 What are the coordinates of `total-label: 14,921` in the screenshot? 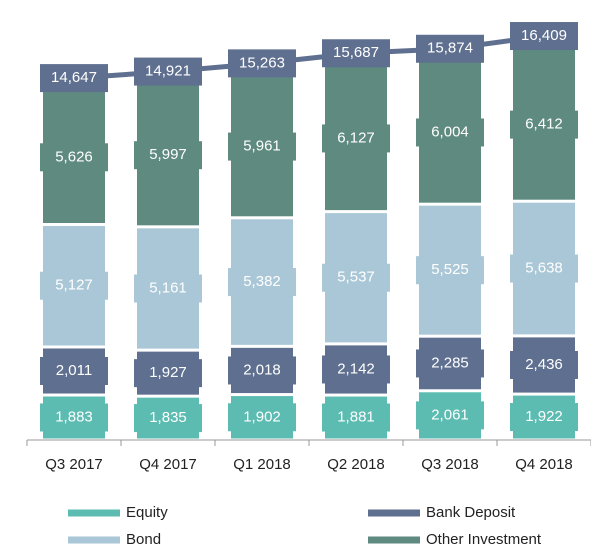 It's located at (168, 71).